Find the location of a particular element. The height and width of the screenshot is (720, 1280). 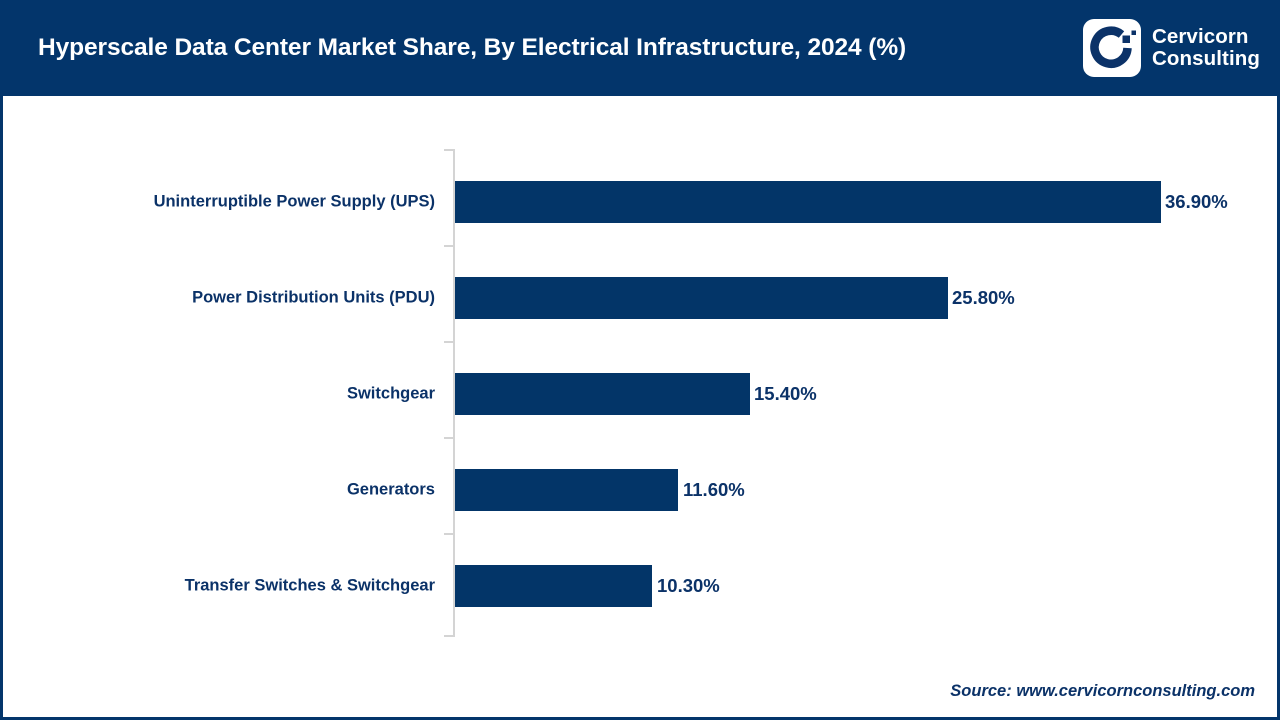

source-note: Source: www.cervicornconsulting.com is located at coordinates (1102, 691).